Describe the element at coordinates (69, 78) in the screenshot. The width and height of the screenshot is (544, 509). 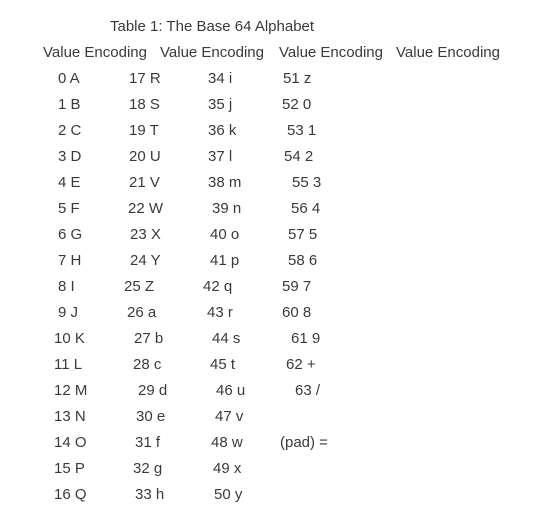
I see `table-cell: 0 A` at that location.